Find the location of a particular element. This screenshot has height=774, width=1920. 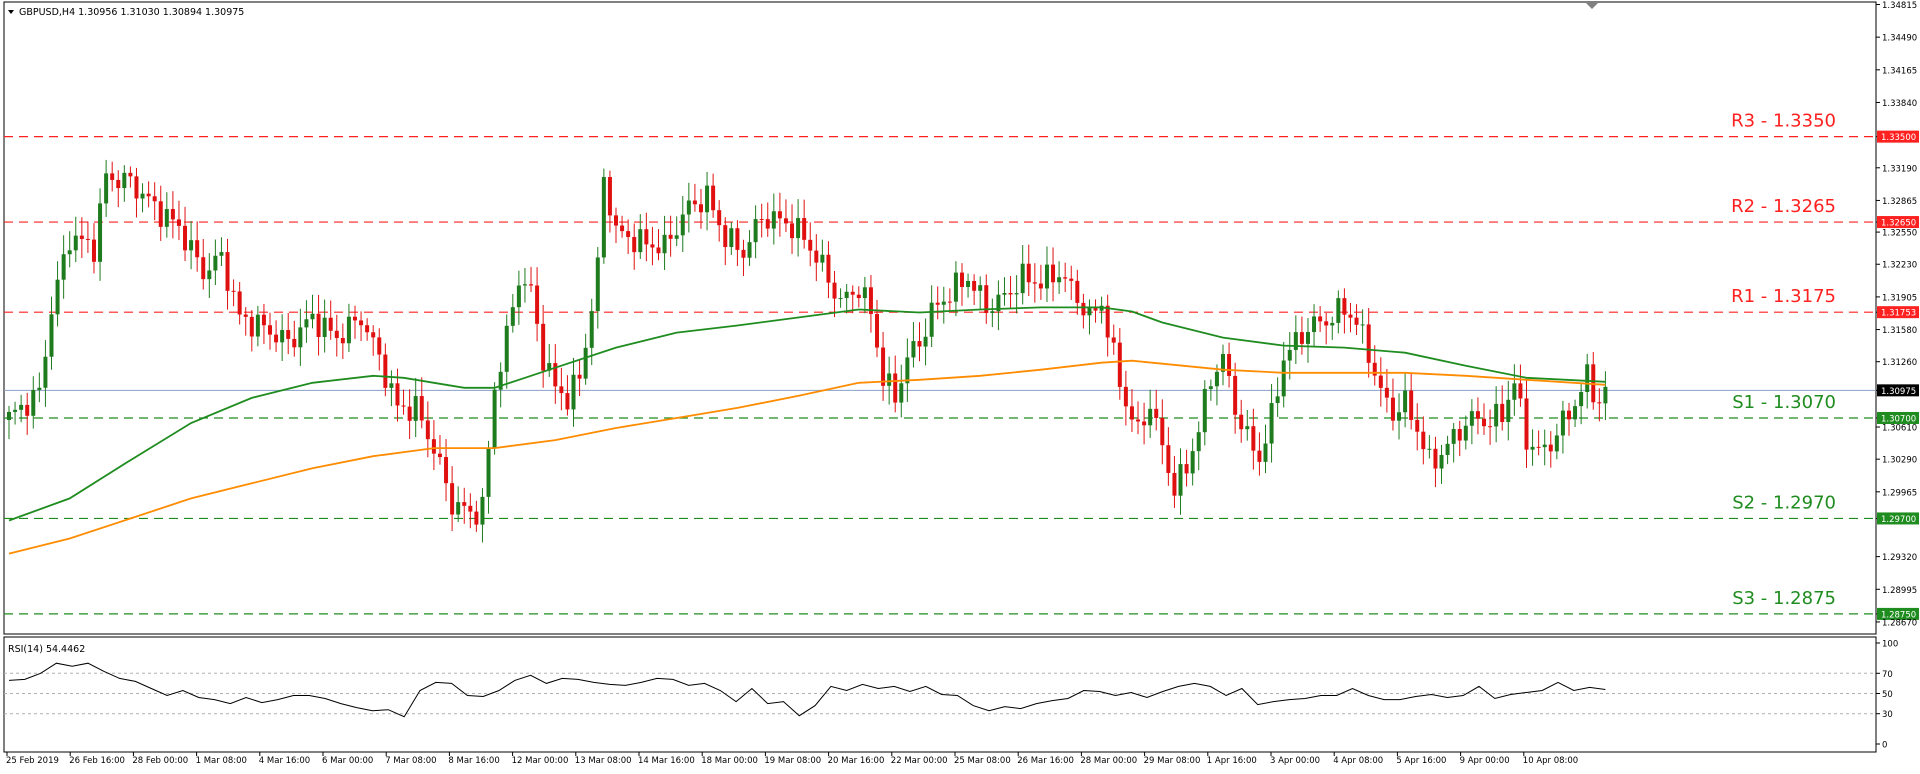

price-tag-label: 1.30975 is located at coordinates (1898, 392).